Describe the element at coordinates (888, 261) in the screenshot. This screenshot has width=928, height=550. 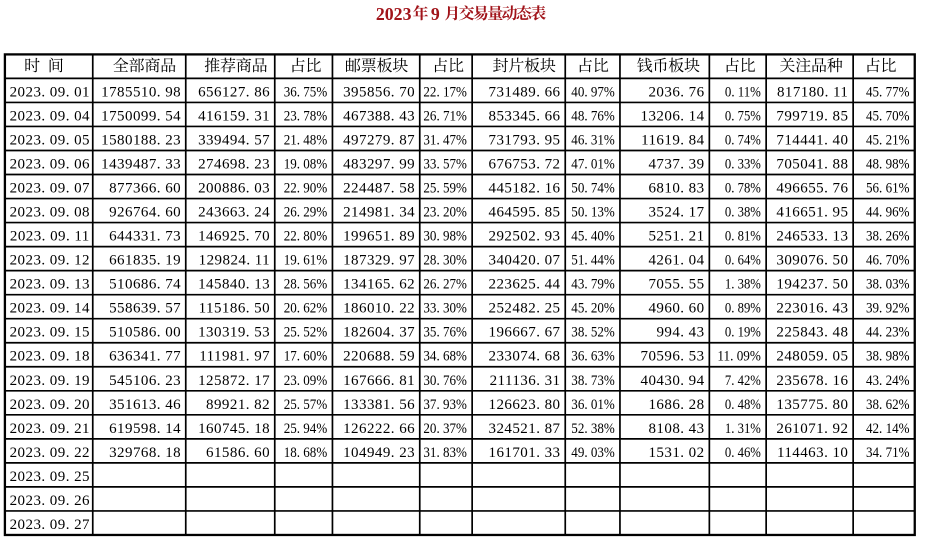
I see `svg-text: 46. 70%` at that location.